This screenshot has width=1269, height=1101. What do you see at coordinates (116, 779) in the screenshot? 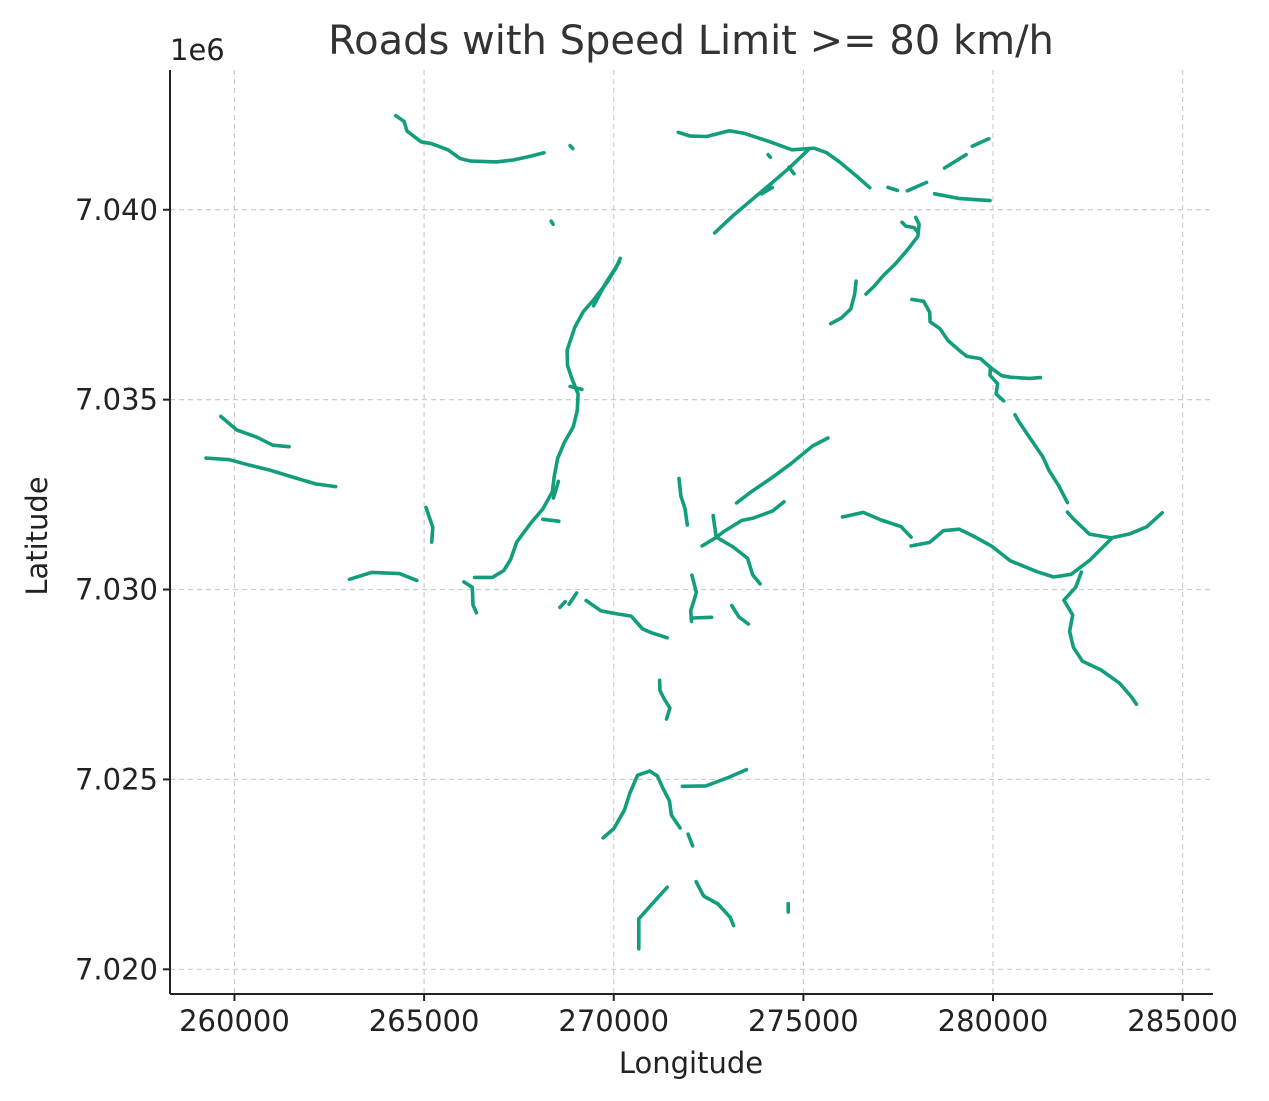
I see `y-tick-label: 7.025` at bounding box center [116, 779].